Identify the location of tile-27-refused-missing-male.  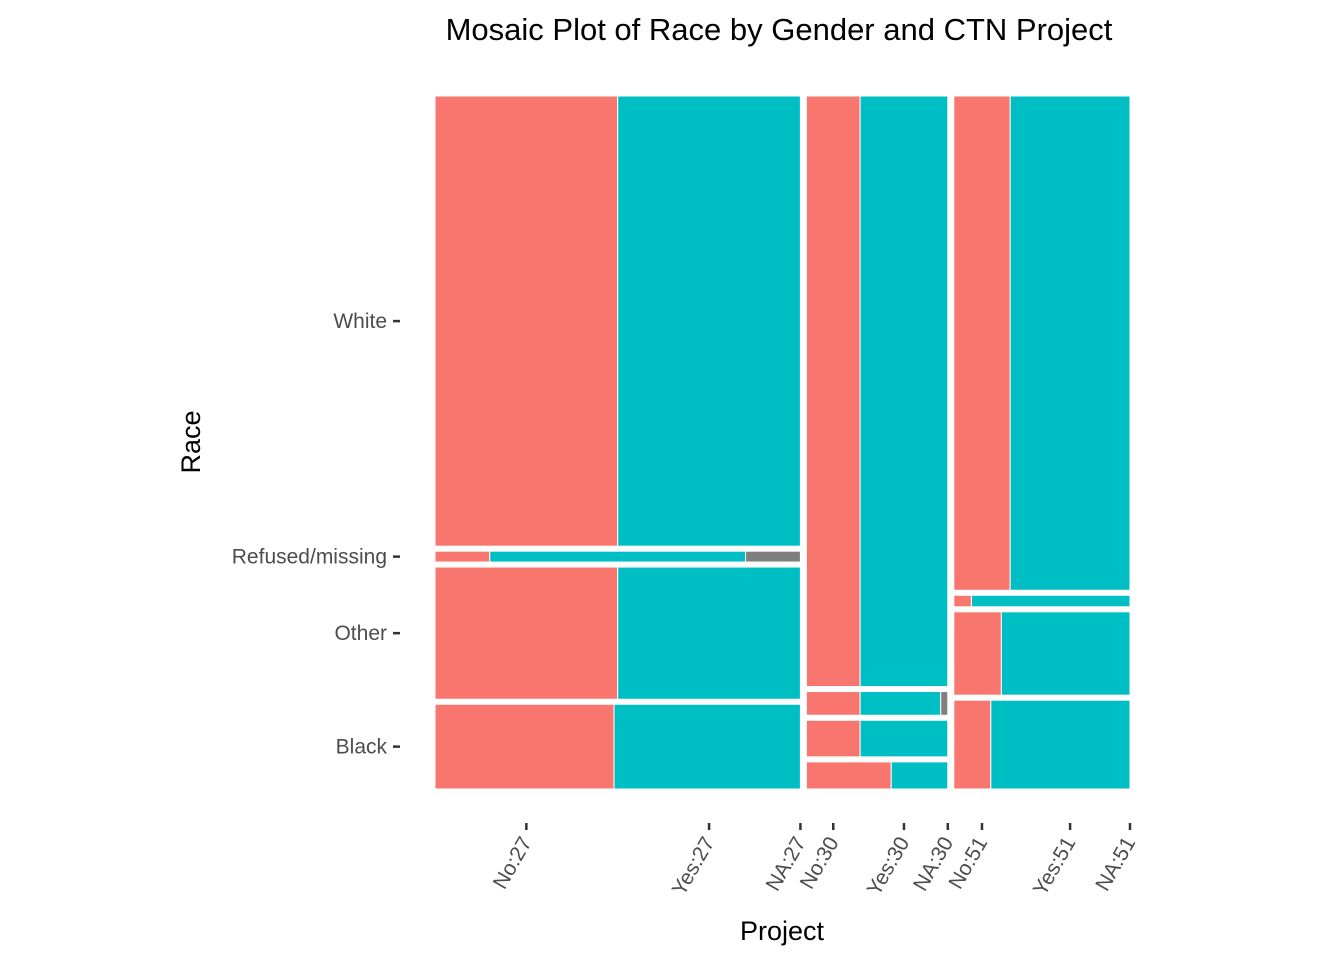
(462, 556).